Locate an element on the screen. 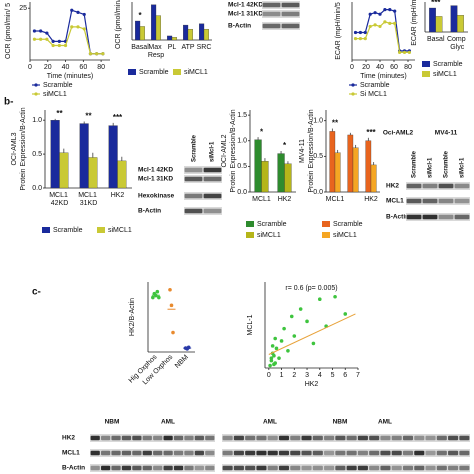  x-tick-label: 20 is located at coordinates (48, 67).